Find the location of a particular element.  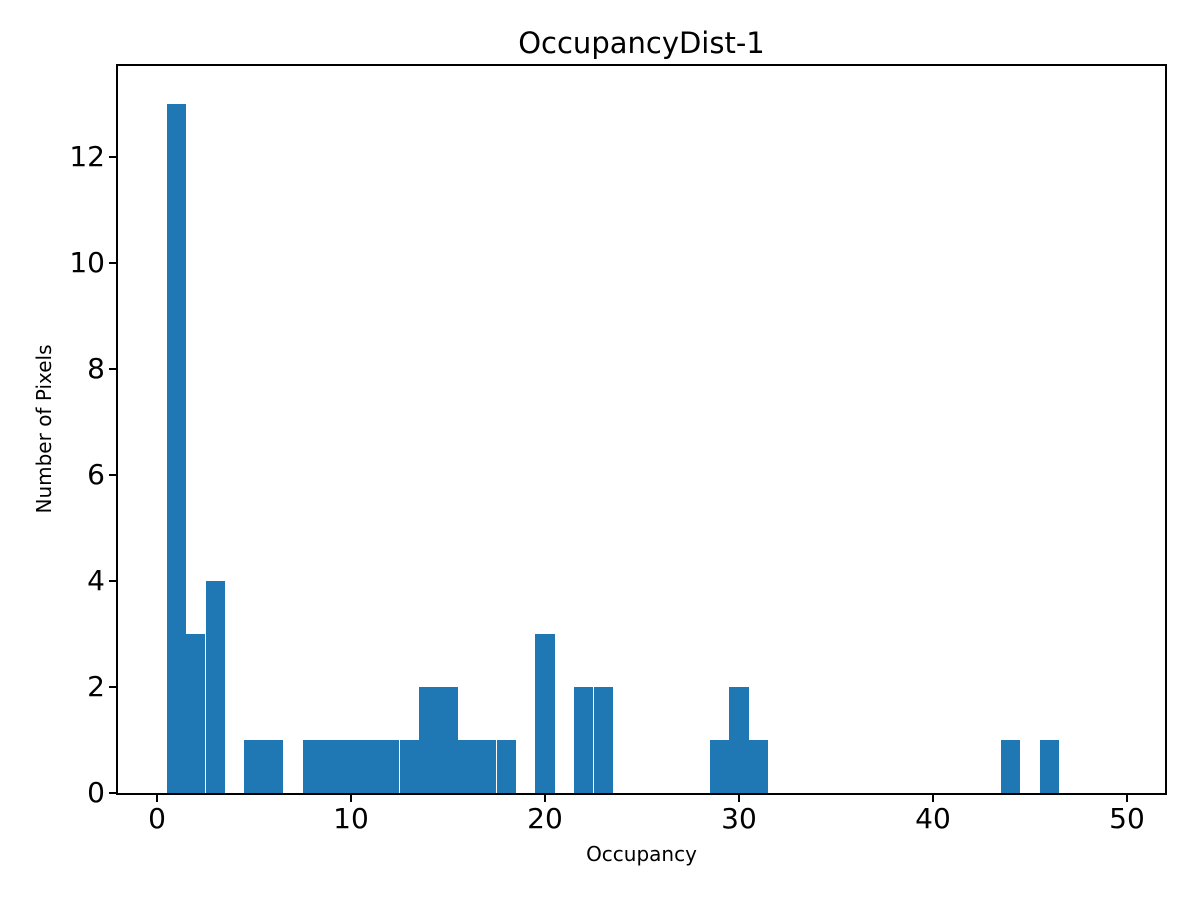

y-axis-label: Number of Pixels is located at coordinates (44, 429).